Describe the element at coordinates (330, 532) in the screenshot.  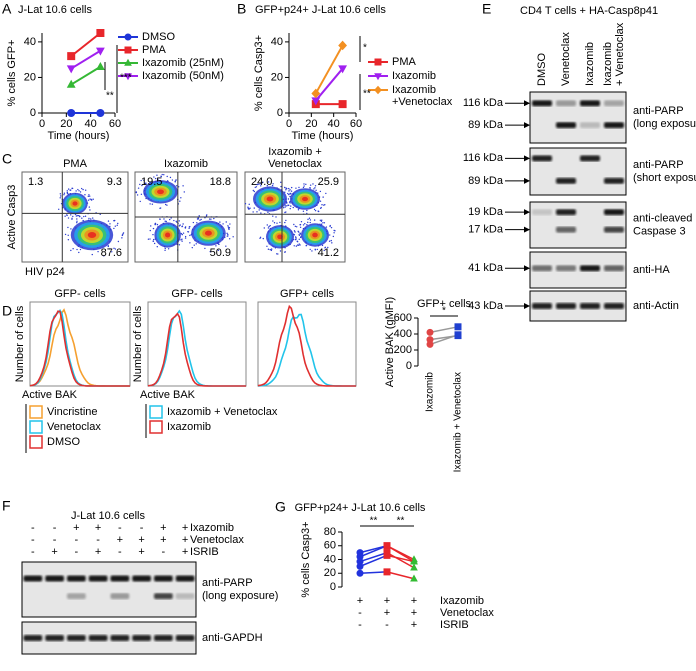
I see `y-tick-label: 80` at that location.